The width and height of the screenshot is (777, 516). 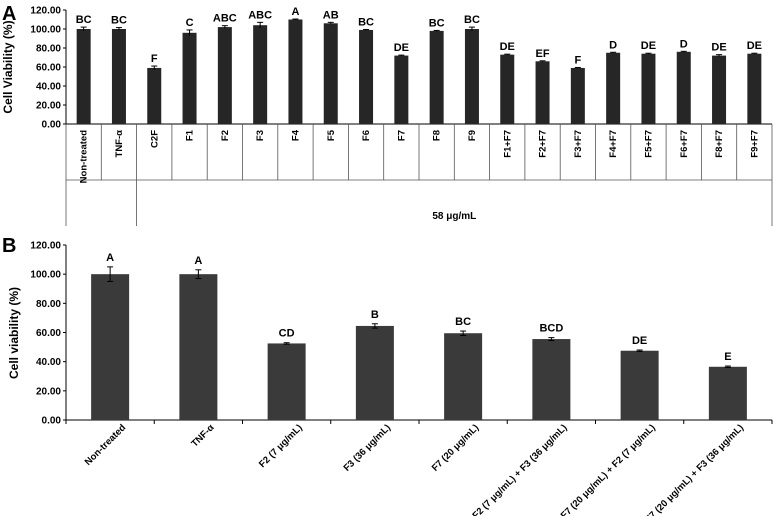 I want to click on x-tick-label: F7 (20 μg/mL), so click(x=455, y=447).